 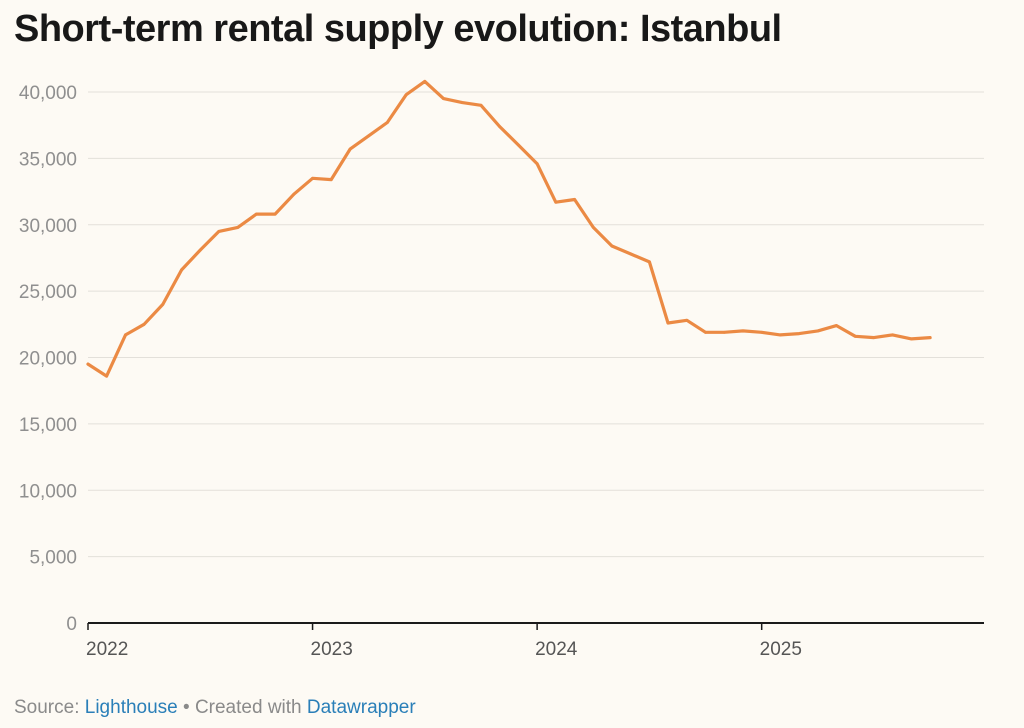 What do you see at coordinates (49, 707) in the screenshot?
I see `source-label: Source:` at bounding box center [49, 707].